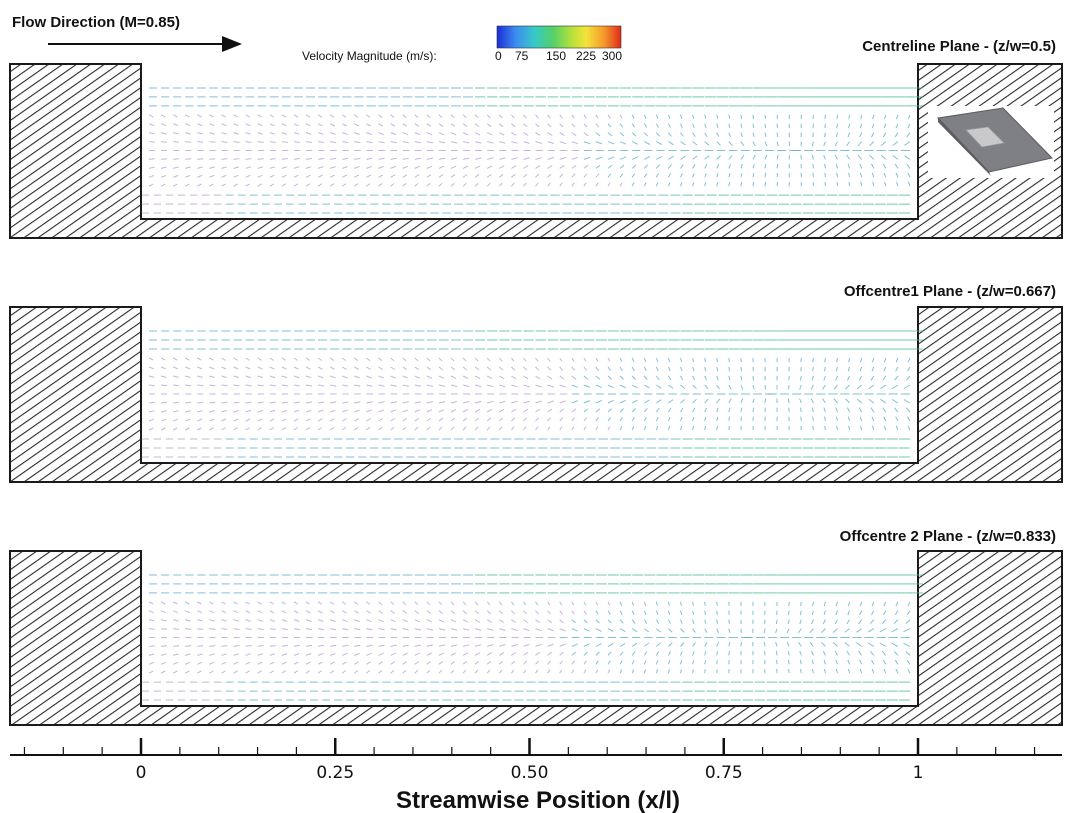 This screenshot has height=813, width=1066. I want to click on streamwise-axis: 0 0.25 0.50 0.75 1, so click(536, 760).